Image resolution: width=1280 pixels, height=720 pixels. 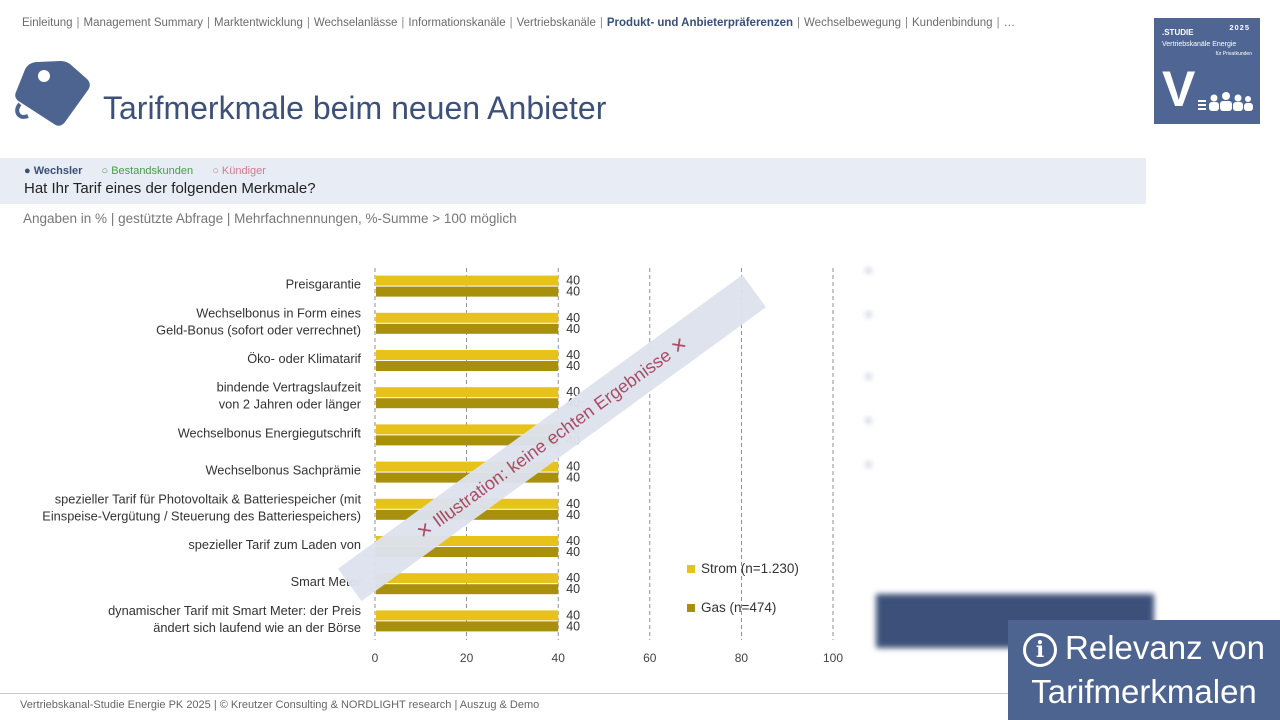 What do you see at coordinates (739, 607) in the screenshot?
I see `legend-gas-label: Gas (n=474)` at bounding box center [739, 607].